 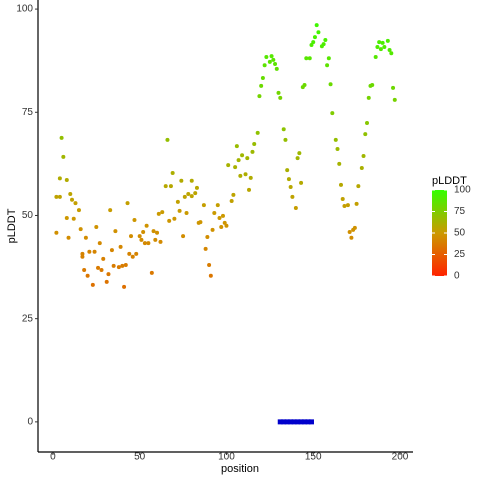 I want to click on x-axis-label: position, so click(x=240, y=469).